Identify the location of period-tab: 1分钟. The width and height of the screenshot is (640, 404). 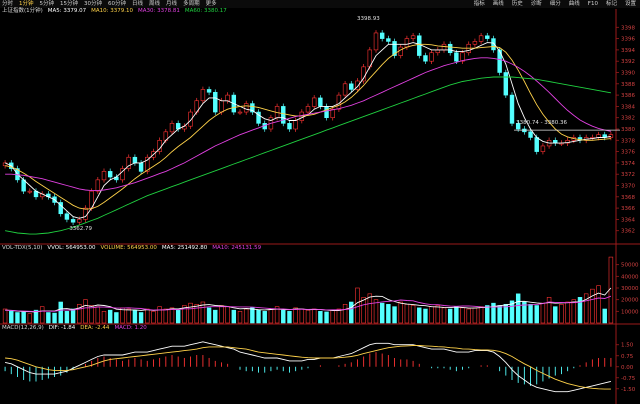
(26, 4).